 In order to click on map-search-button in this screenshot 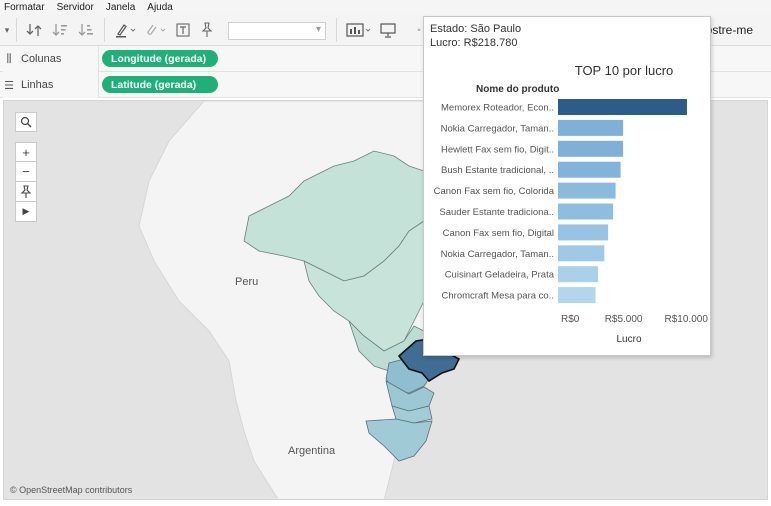, I will do `click(26, 122)`.